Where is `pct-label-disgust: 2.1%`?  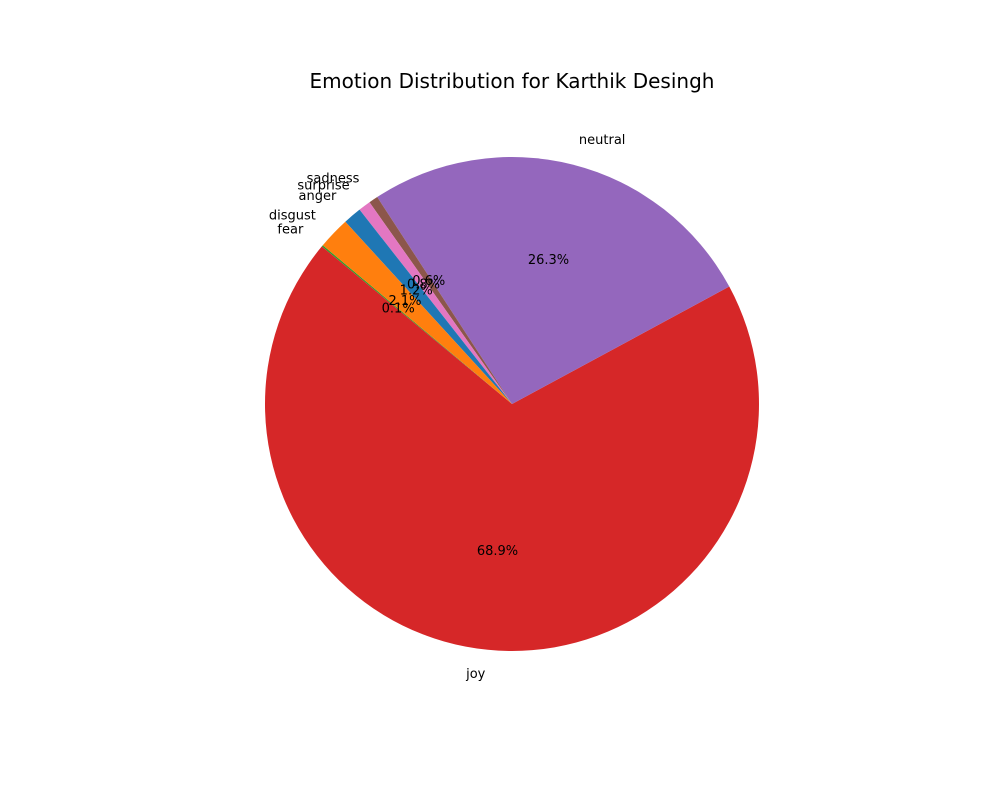 pct-label-disgust: 2.1% is located at coordinates (404, 301).